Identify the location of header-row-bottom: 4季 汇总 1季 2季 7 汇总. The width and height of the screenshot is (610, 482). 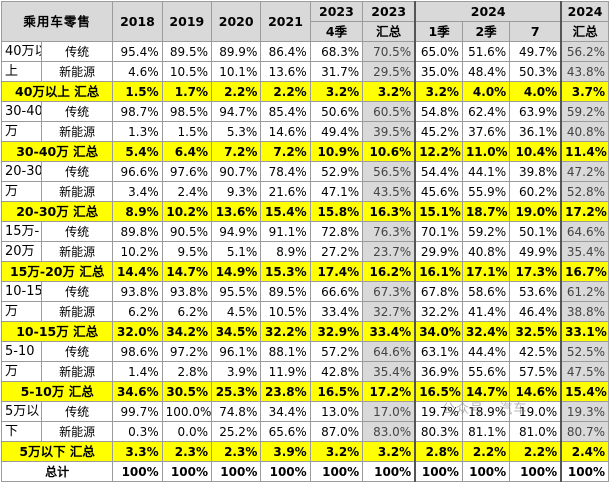
(306, 31).